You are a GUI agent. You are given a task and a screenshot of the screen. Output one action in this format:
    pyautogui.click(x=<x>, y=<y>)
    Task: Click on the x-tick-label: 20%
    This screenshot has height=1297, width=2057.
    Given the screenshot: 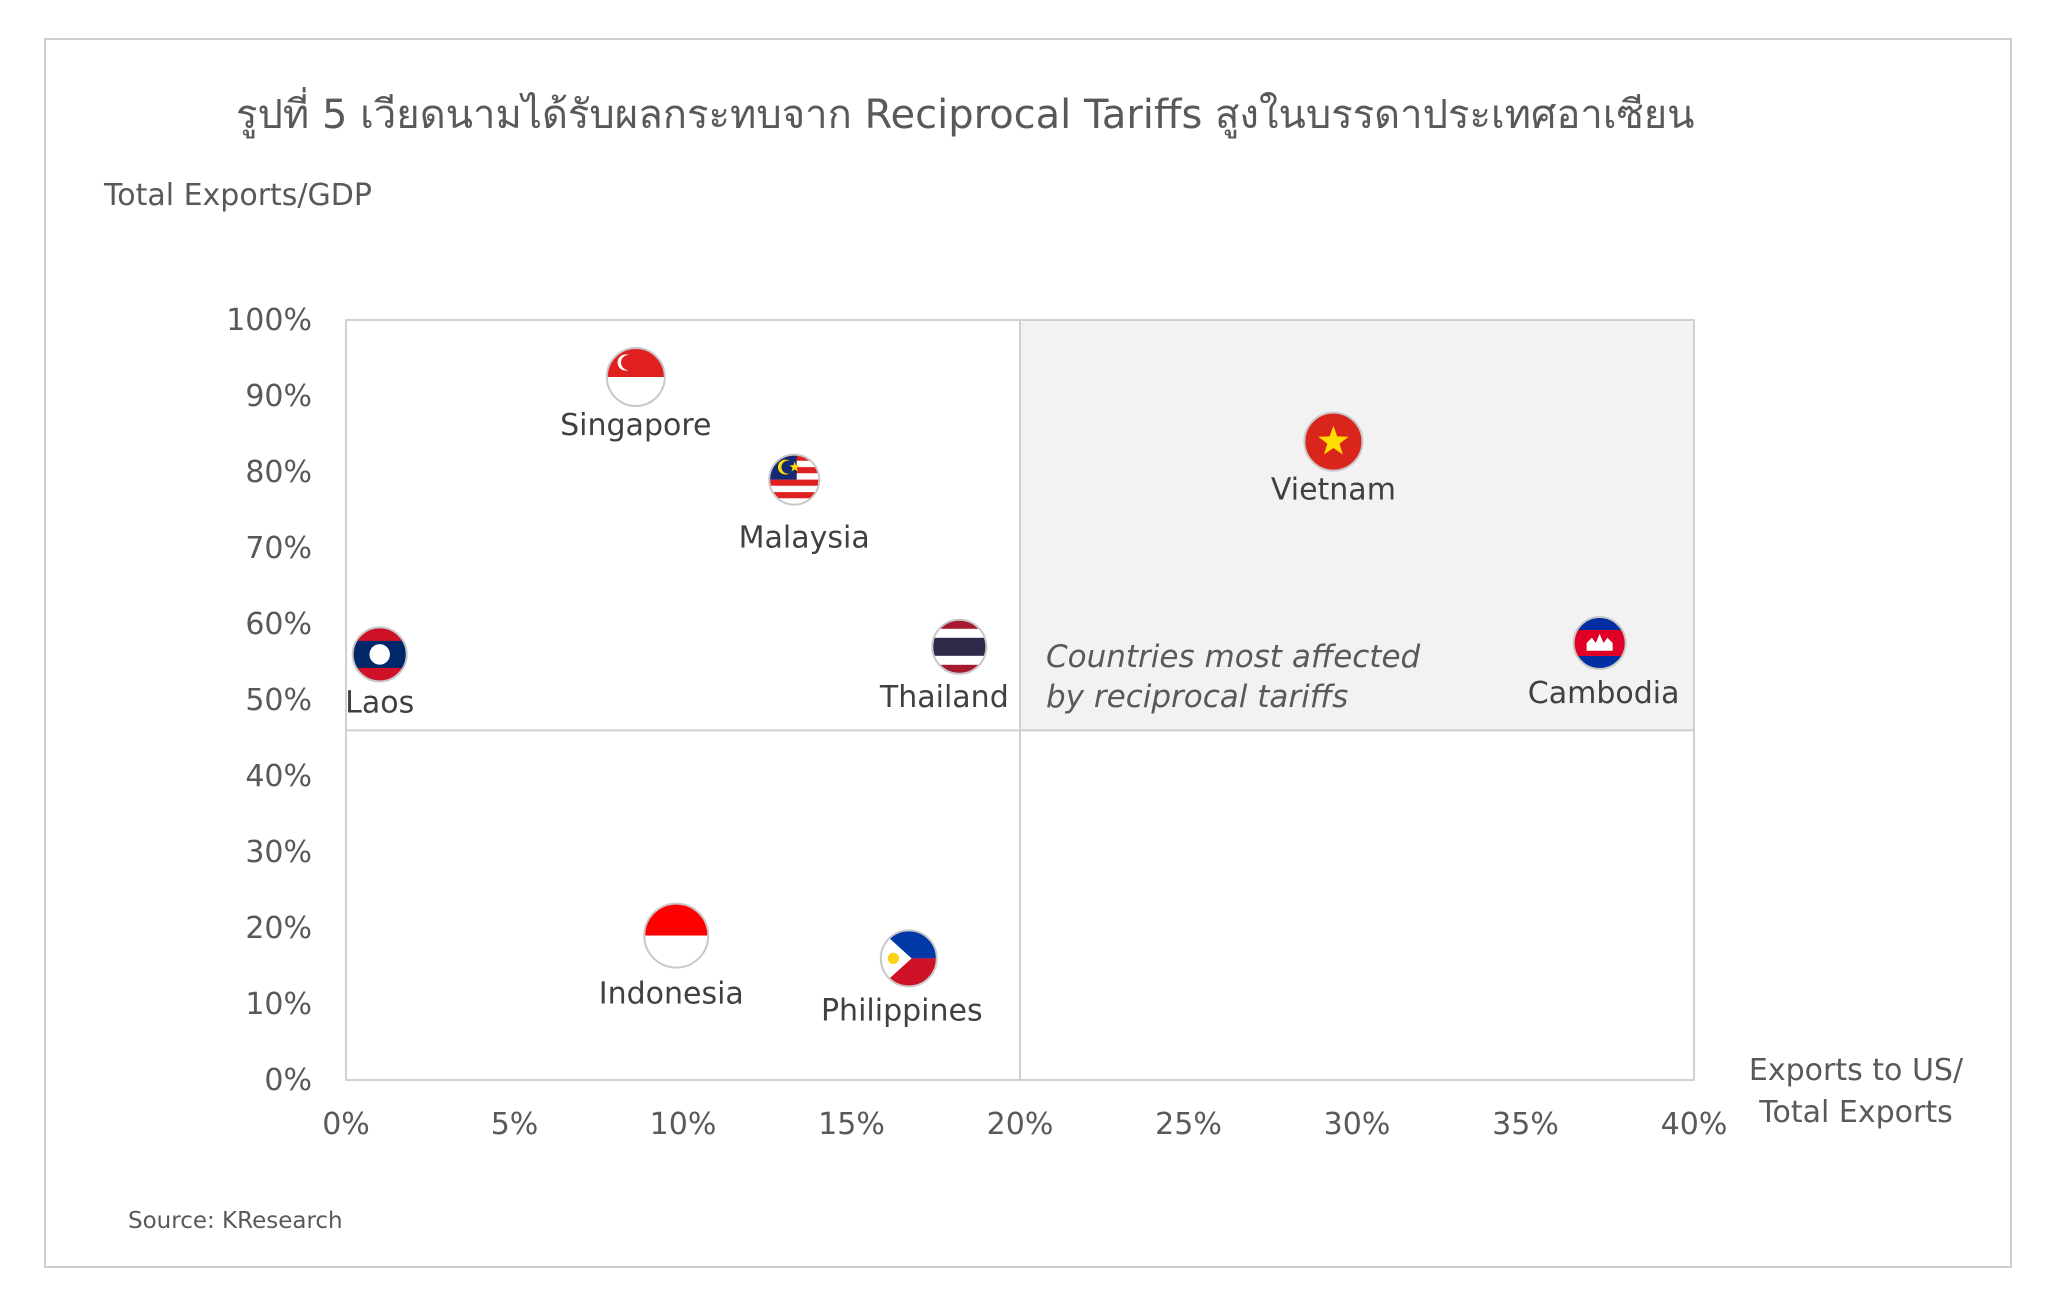 What is the action you would take?
    pyautogui.click(x=1020, y=1124)
    